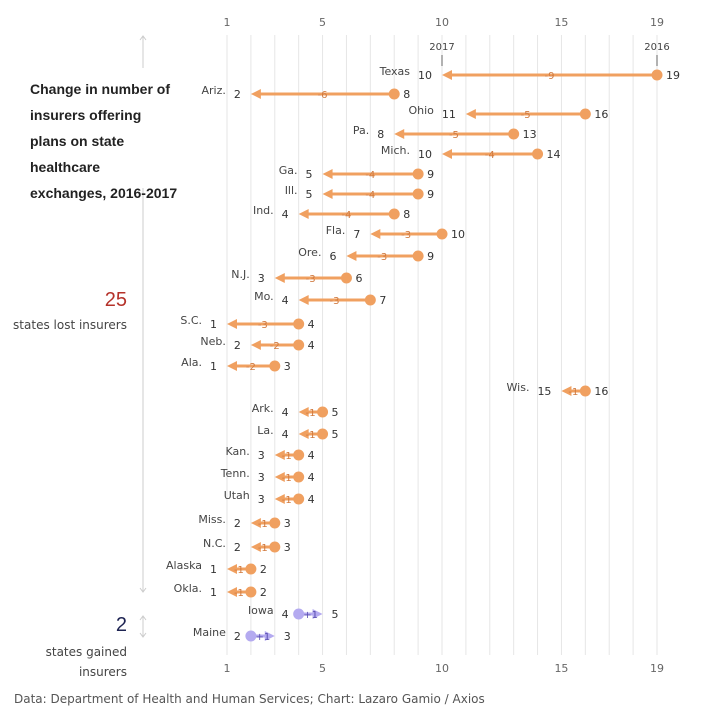 This screenshot has height=724, width=720. What do you see at coordinates (550, 76) in the screenshot?
I see `change-label: -9` at bounding box center [550, 76].